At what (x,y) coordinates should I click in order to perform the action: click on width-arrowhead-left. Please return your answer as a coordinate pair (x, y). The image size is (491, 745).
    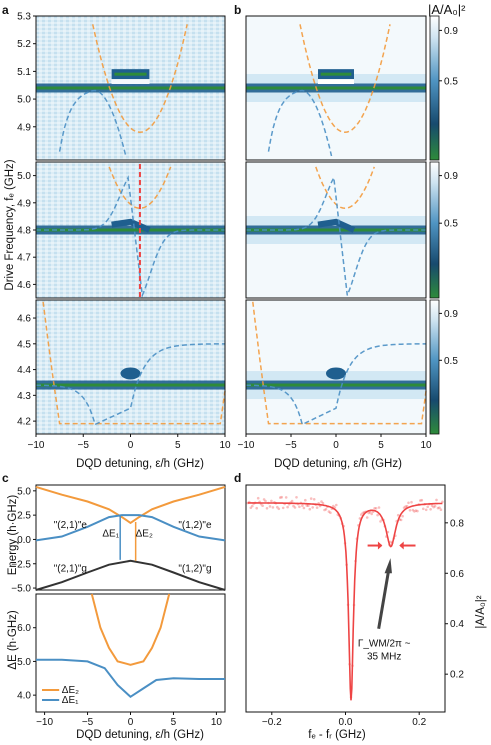
    Looking at the image, I should click on (380, 545).